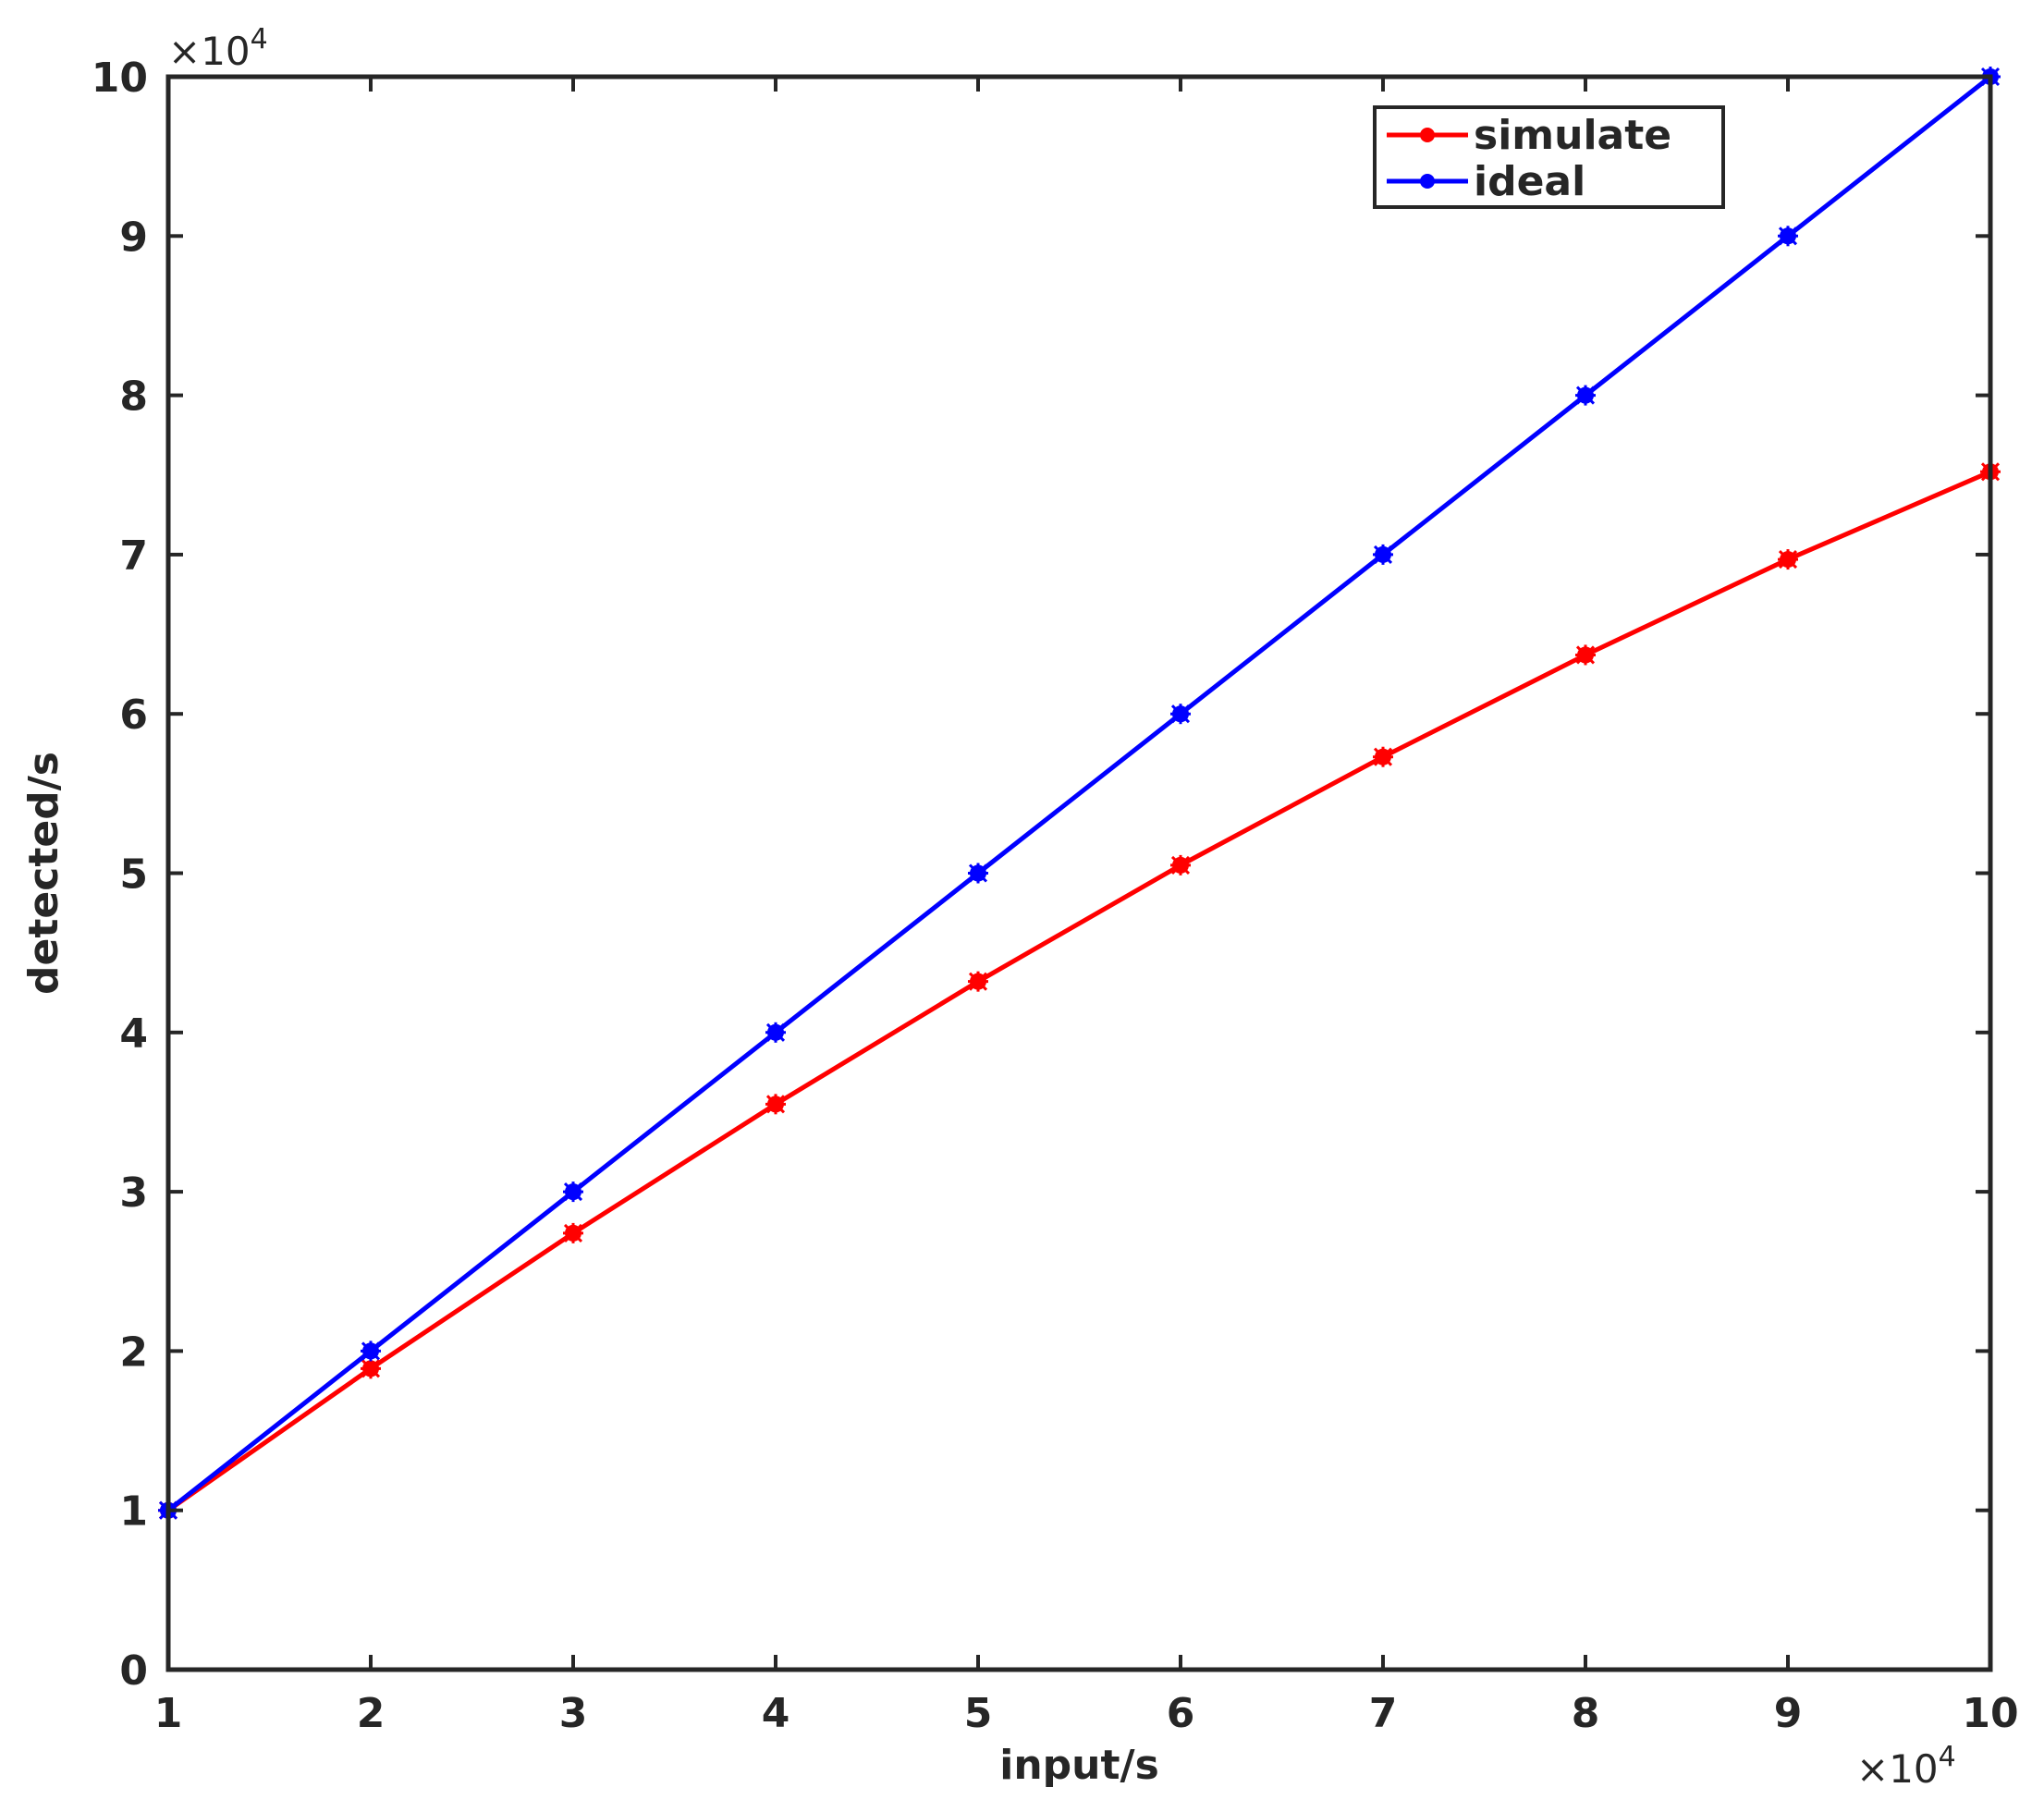  Describe the element at coordinates (1990, 1713) in the screenshot. I see `x-tick-label: 10` at that location.